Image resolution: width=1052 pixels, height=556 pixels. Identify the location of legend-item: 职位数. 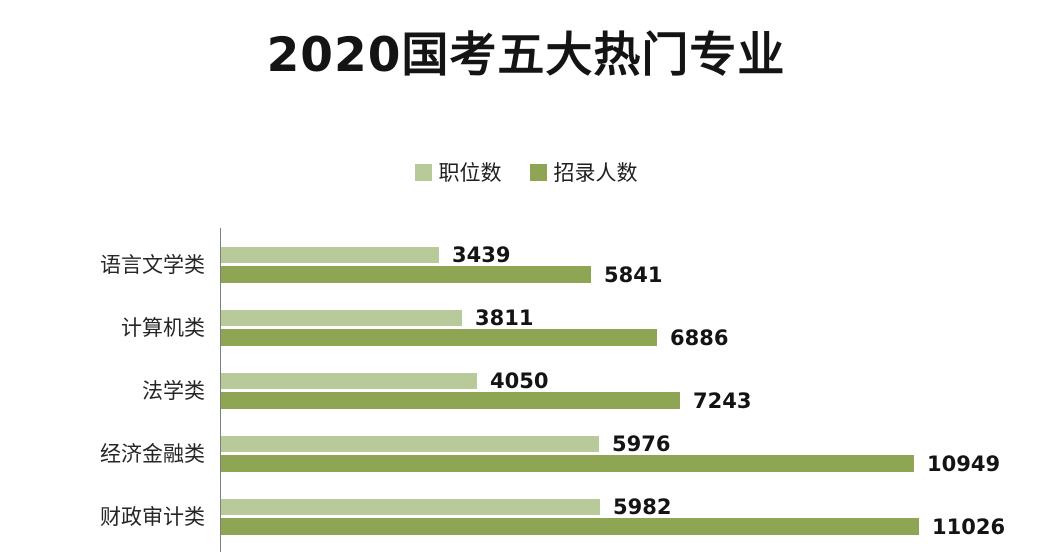
(458, 172).